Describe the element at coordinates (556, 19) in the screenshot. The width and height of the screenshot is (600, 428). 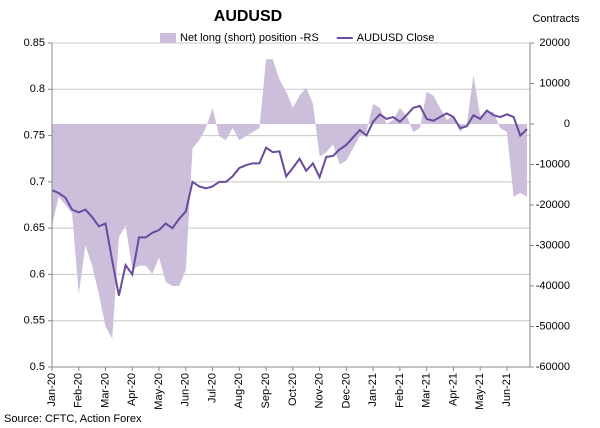
I see `y2-axis-label: Contracts` at that location.